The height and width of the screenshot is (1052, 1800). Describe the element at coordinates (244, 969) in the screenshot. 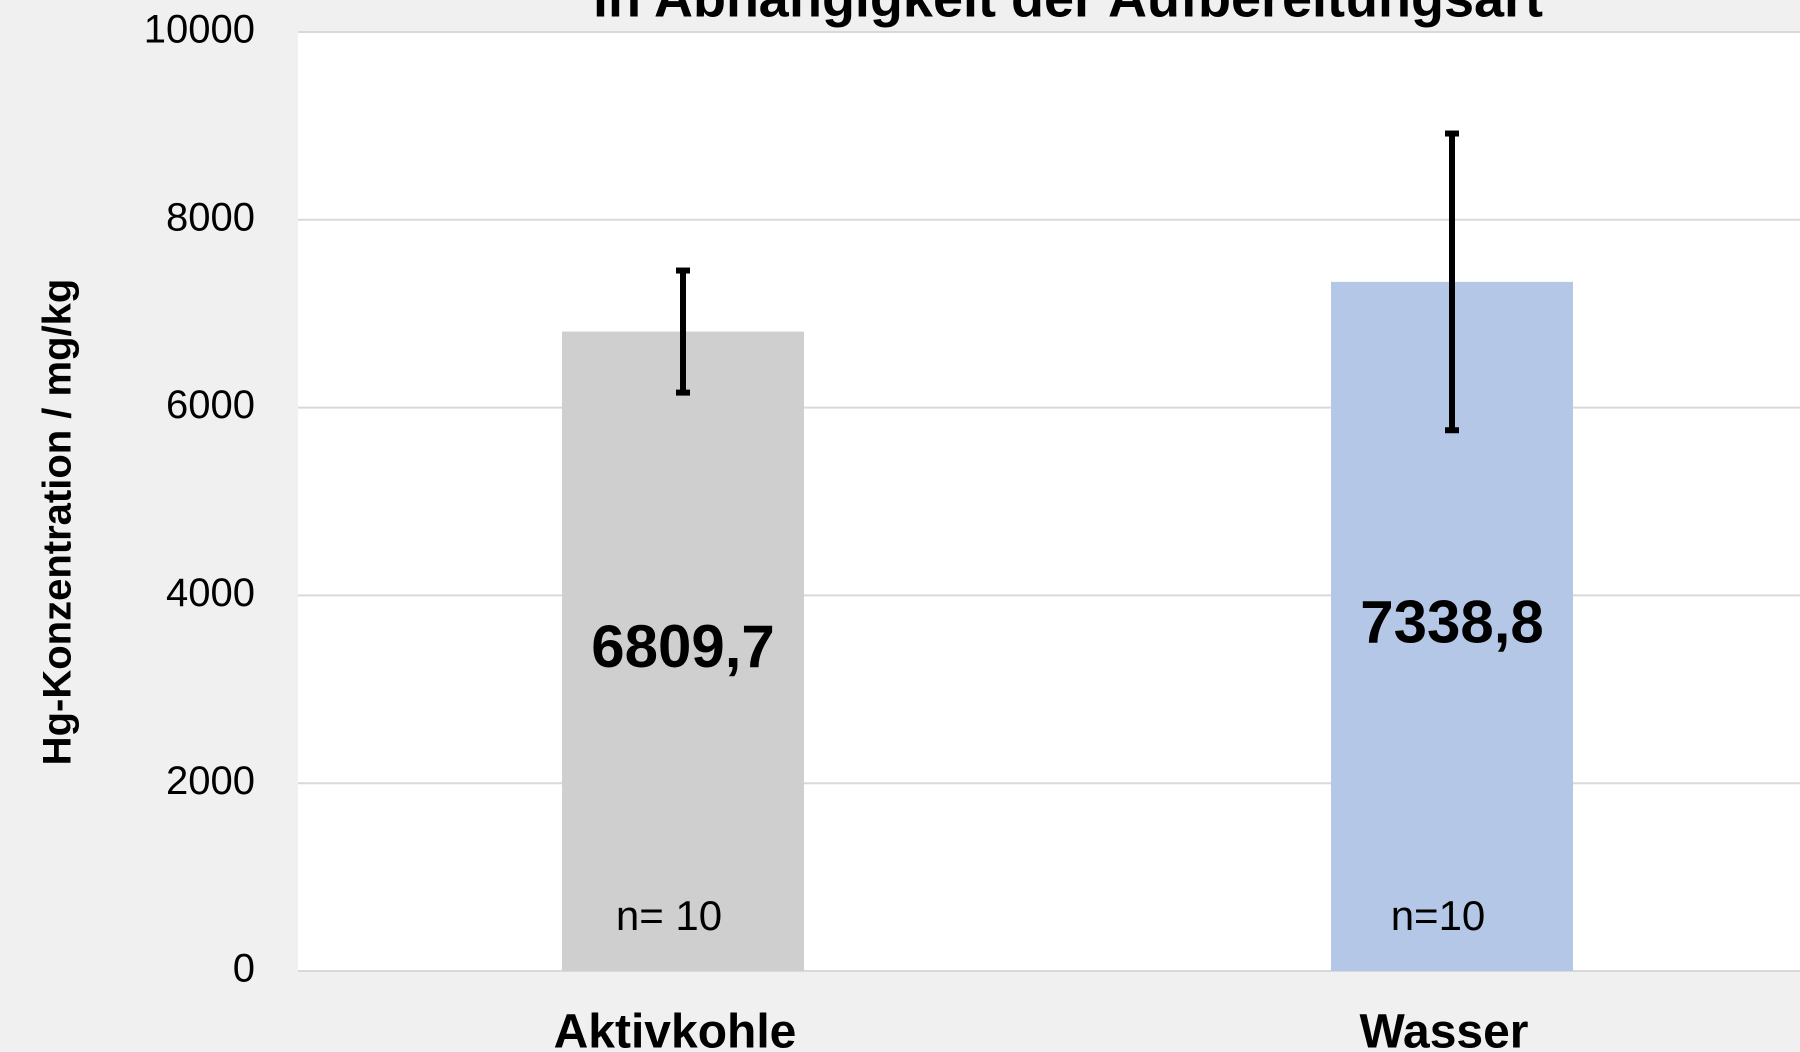

I see `y-tick-label: 0` at that location.